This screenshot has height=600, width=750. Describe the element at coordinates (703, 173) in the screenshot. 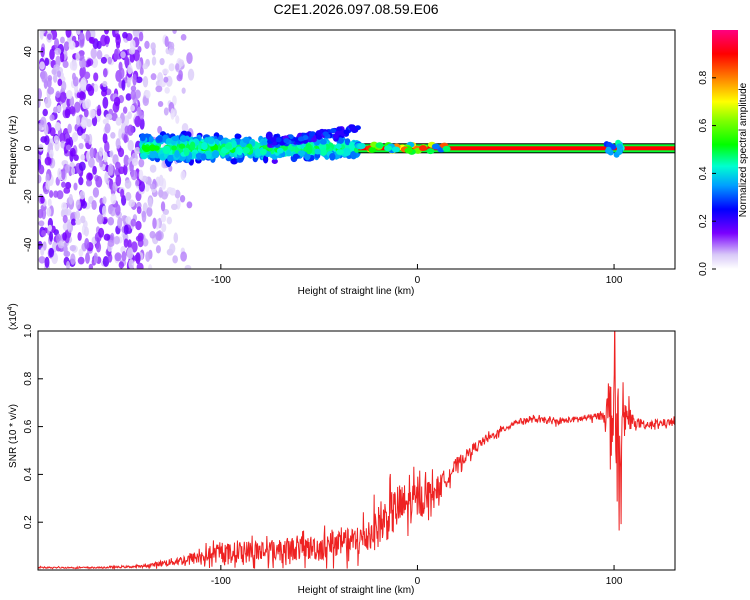

I see `colorbar-tick-label: 0.4` at that location.